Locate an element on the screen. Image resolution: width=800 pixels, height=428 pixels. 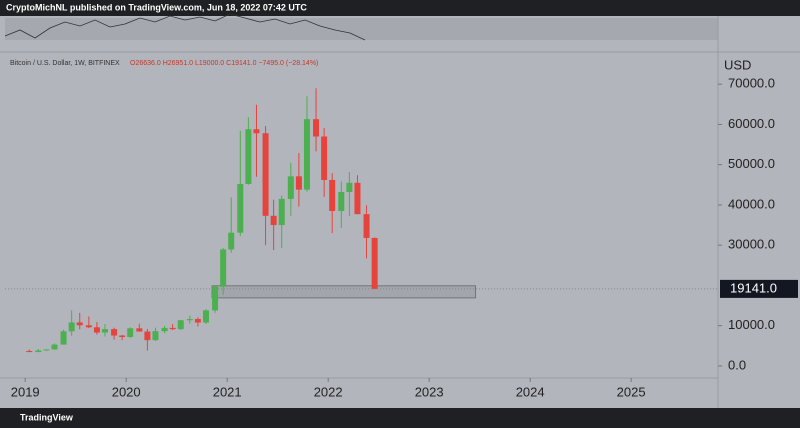
x-tick-label: 2019 is located at coordinates (25, 391).